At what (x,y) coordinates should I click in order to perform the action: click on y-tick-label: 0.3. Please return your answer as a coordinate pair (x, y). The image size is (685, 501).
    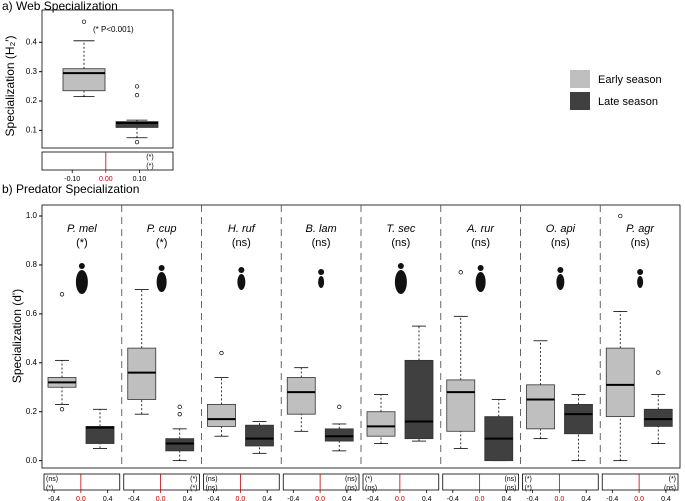
    Looking at the image, I should click on (32, 71).